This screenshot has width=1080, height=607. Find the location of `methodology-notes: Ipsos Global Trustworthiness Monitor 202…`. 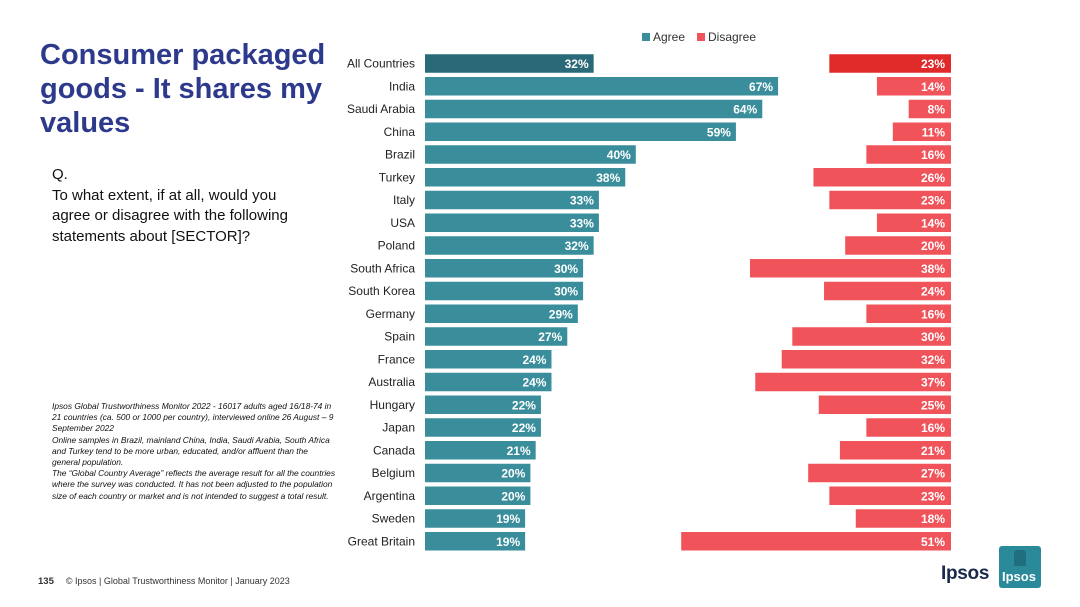

methodology-notes: Ipsos Global Trustworthiness Monitor 202… is located at coordinates (194, 451).